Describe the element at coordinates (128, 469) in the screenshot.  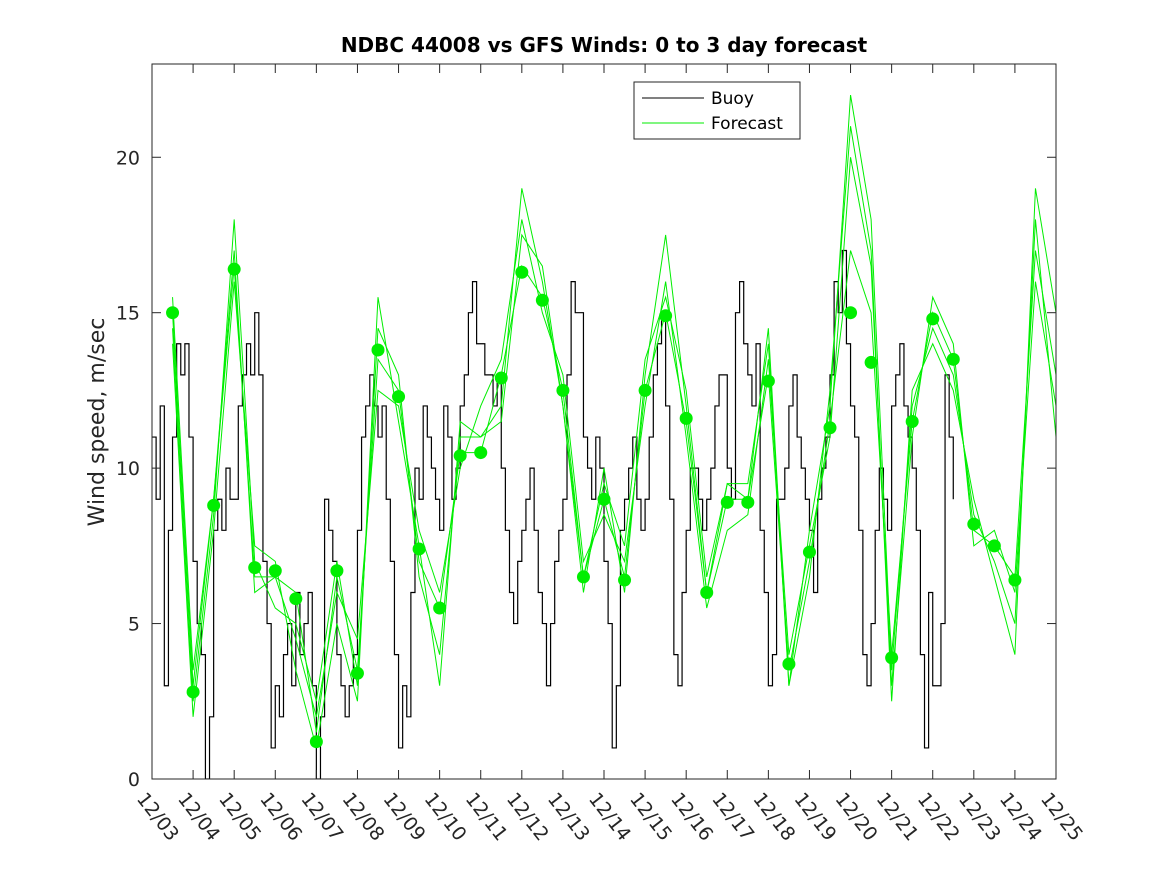
I see `y-tick-label: 10` at that location.